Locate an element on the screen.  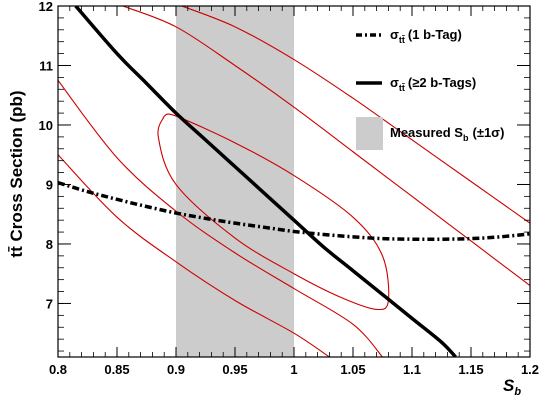
y-tick-label: 7 is located at coordinates (49, 303).